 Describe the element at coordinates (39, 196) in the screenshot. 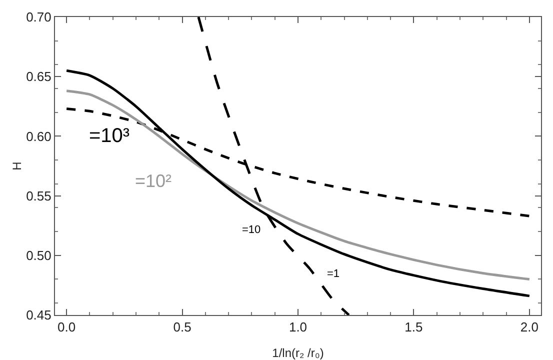

I see `y-tick-label: 0.55` at that location.